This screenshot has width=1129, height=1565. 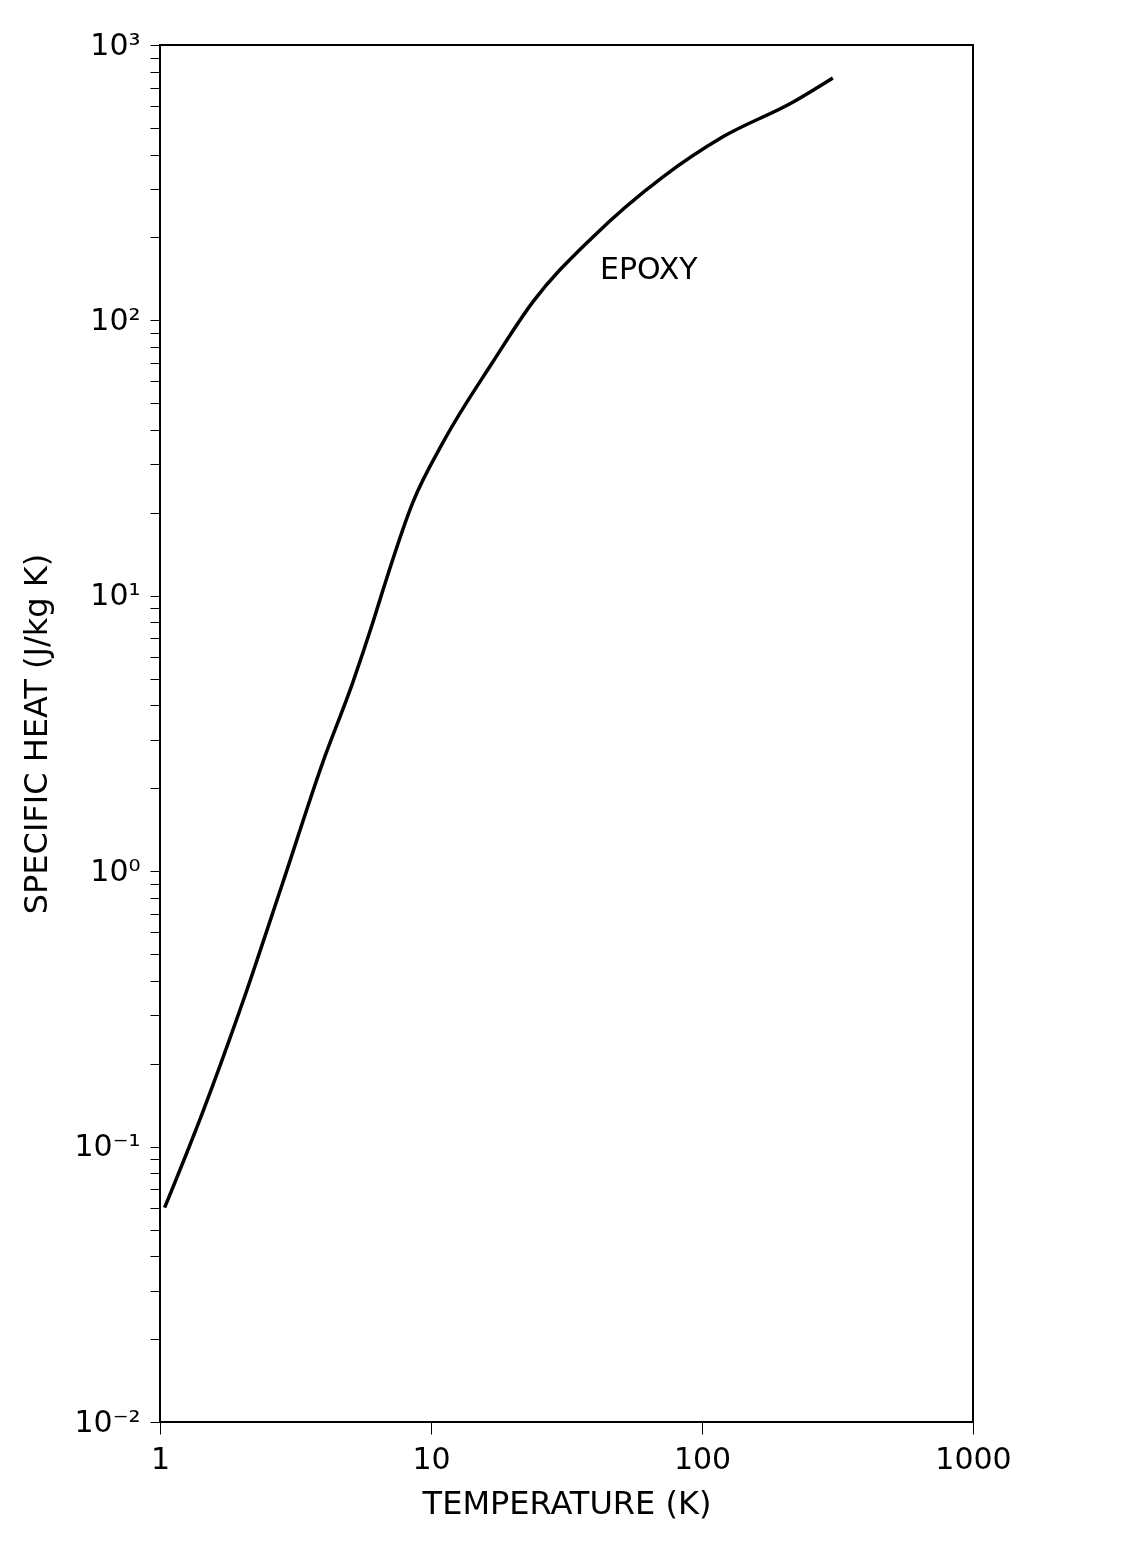 What do you see at coordinates (973, 1458) in the screenshot?
I see `x-tick-label: 1000` at bounding box center [973, 1458].